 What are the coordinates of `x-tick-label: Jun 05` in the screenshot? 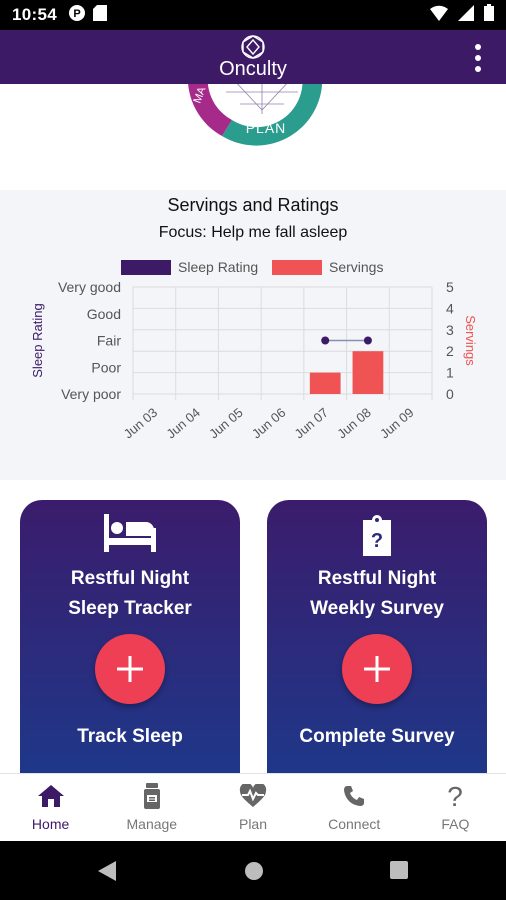 It's located at (226, 423).